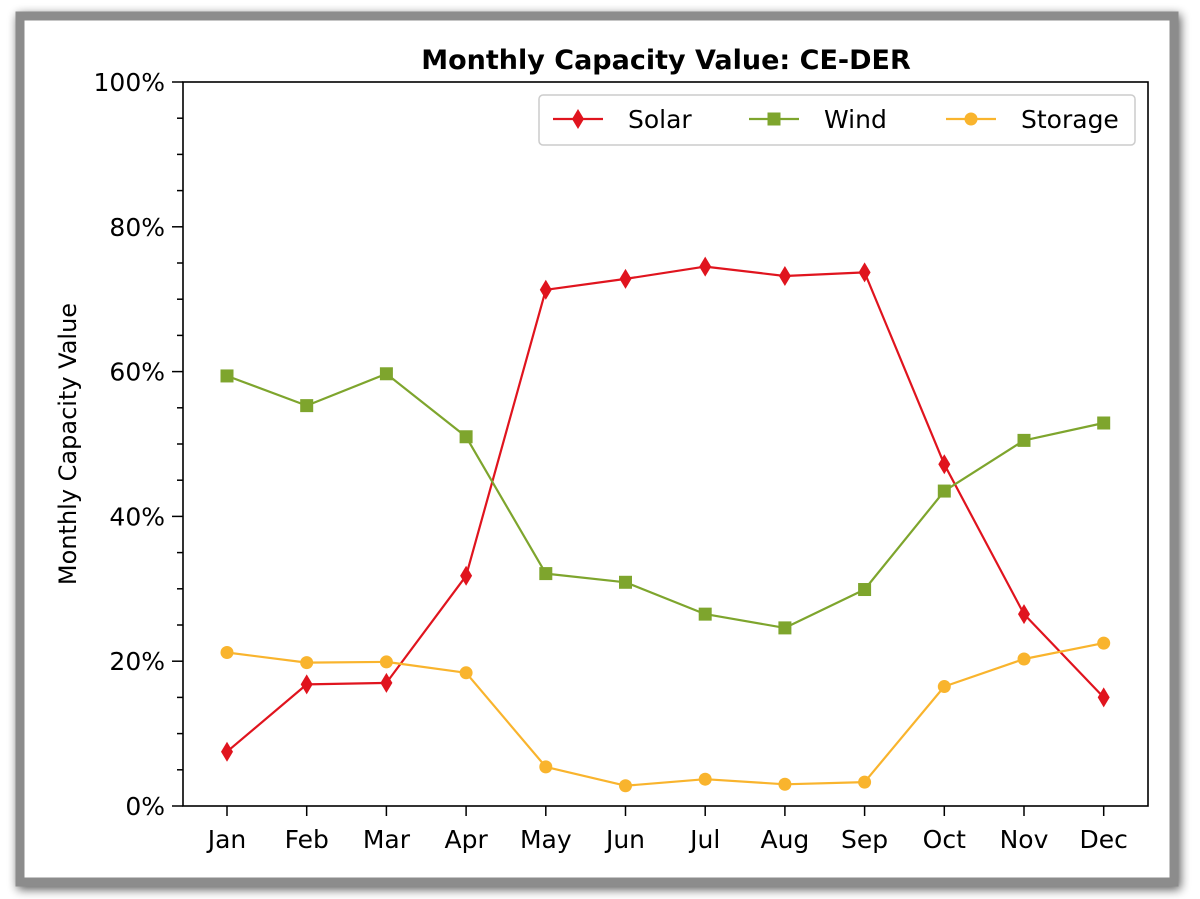 The image size is (1200, 899). Describe the element at coordinates (1024, 839) in the screenshot. I see `x-tick-label: Nov` at that location.